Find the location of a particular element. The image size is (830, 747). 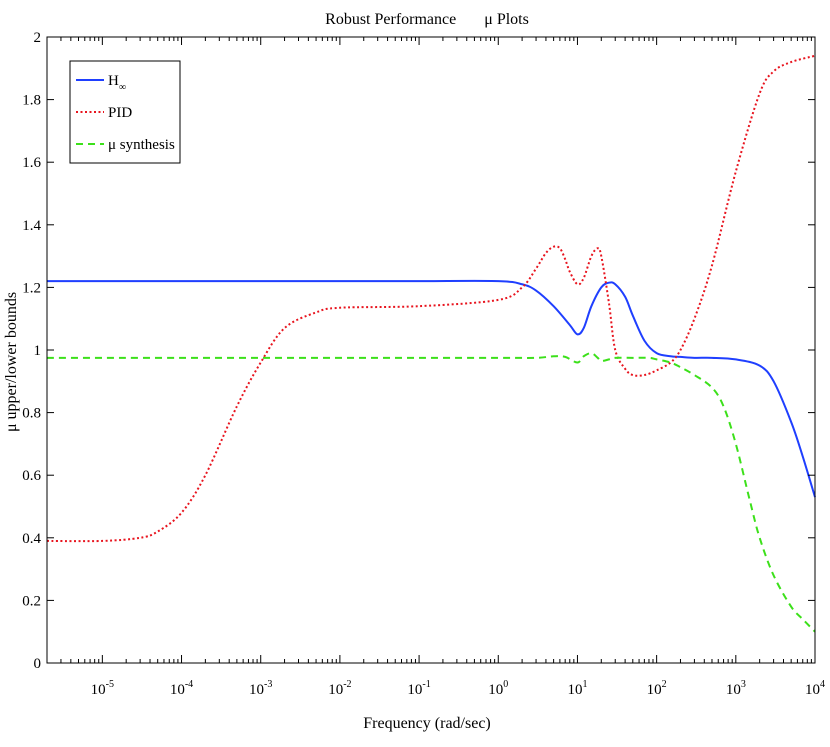

y-tick-label: 1.2 is located at coordinates (31, 288).